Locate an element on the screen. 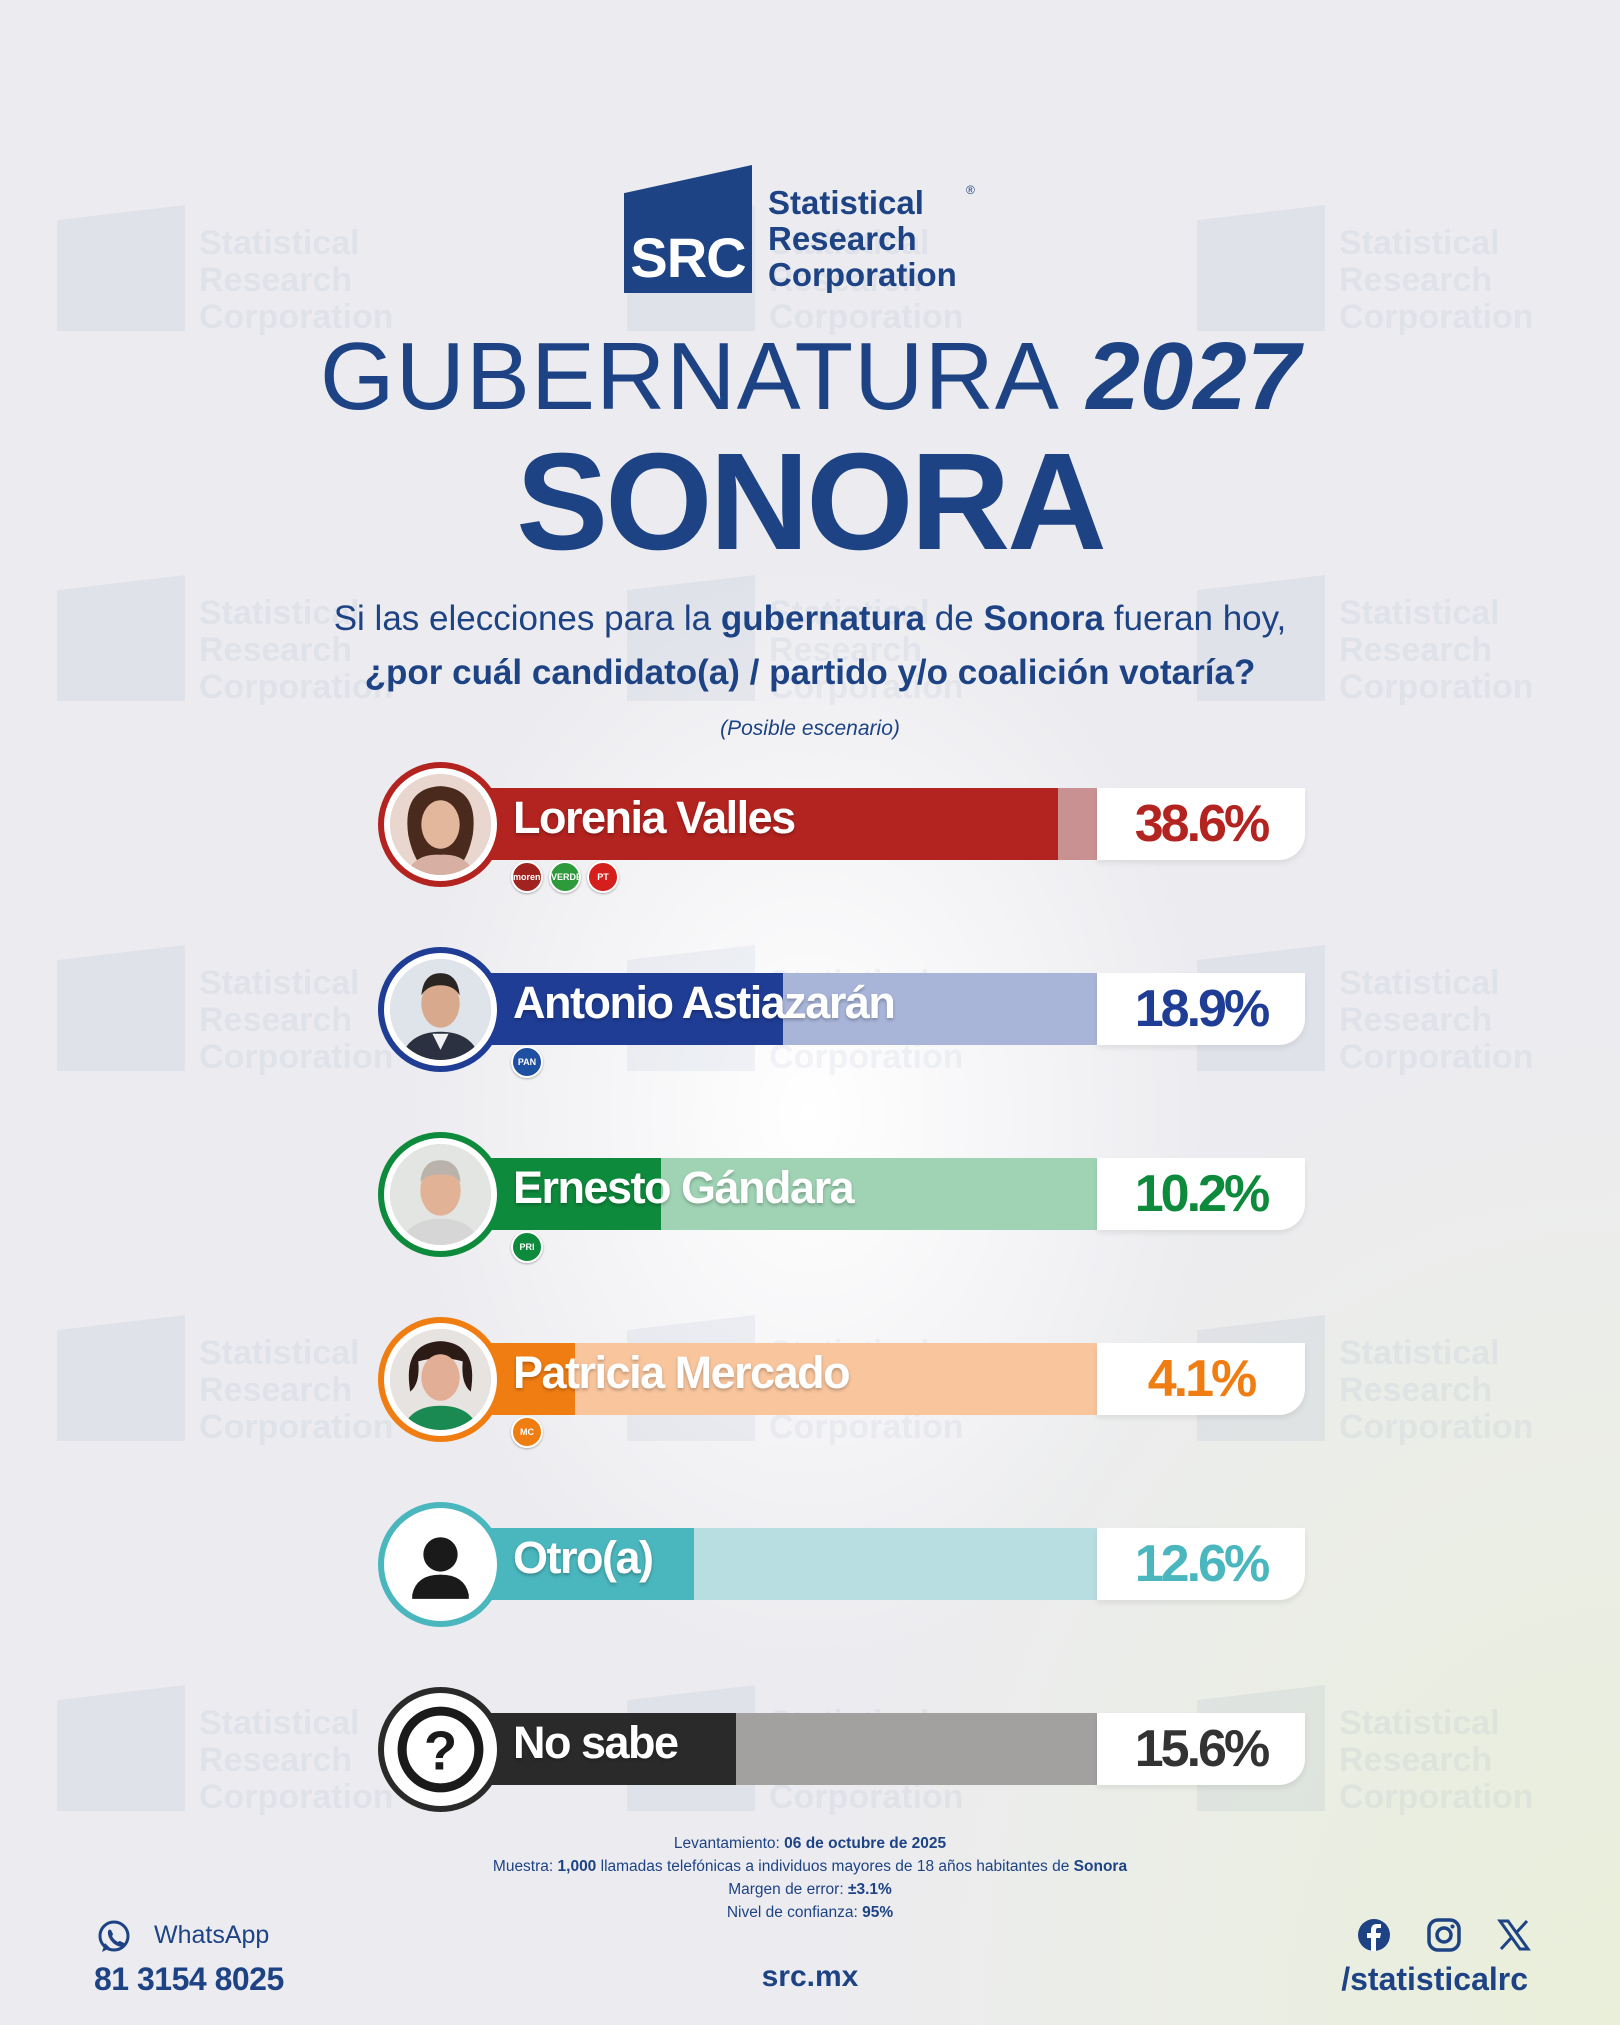 This screenshot has width=1620, height=2025. bar-track: 38.6% is located at coordinates (928, 824).